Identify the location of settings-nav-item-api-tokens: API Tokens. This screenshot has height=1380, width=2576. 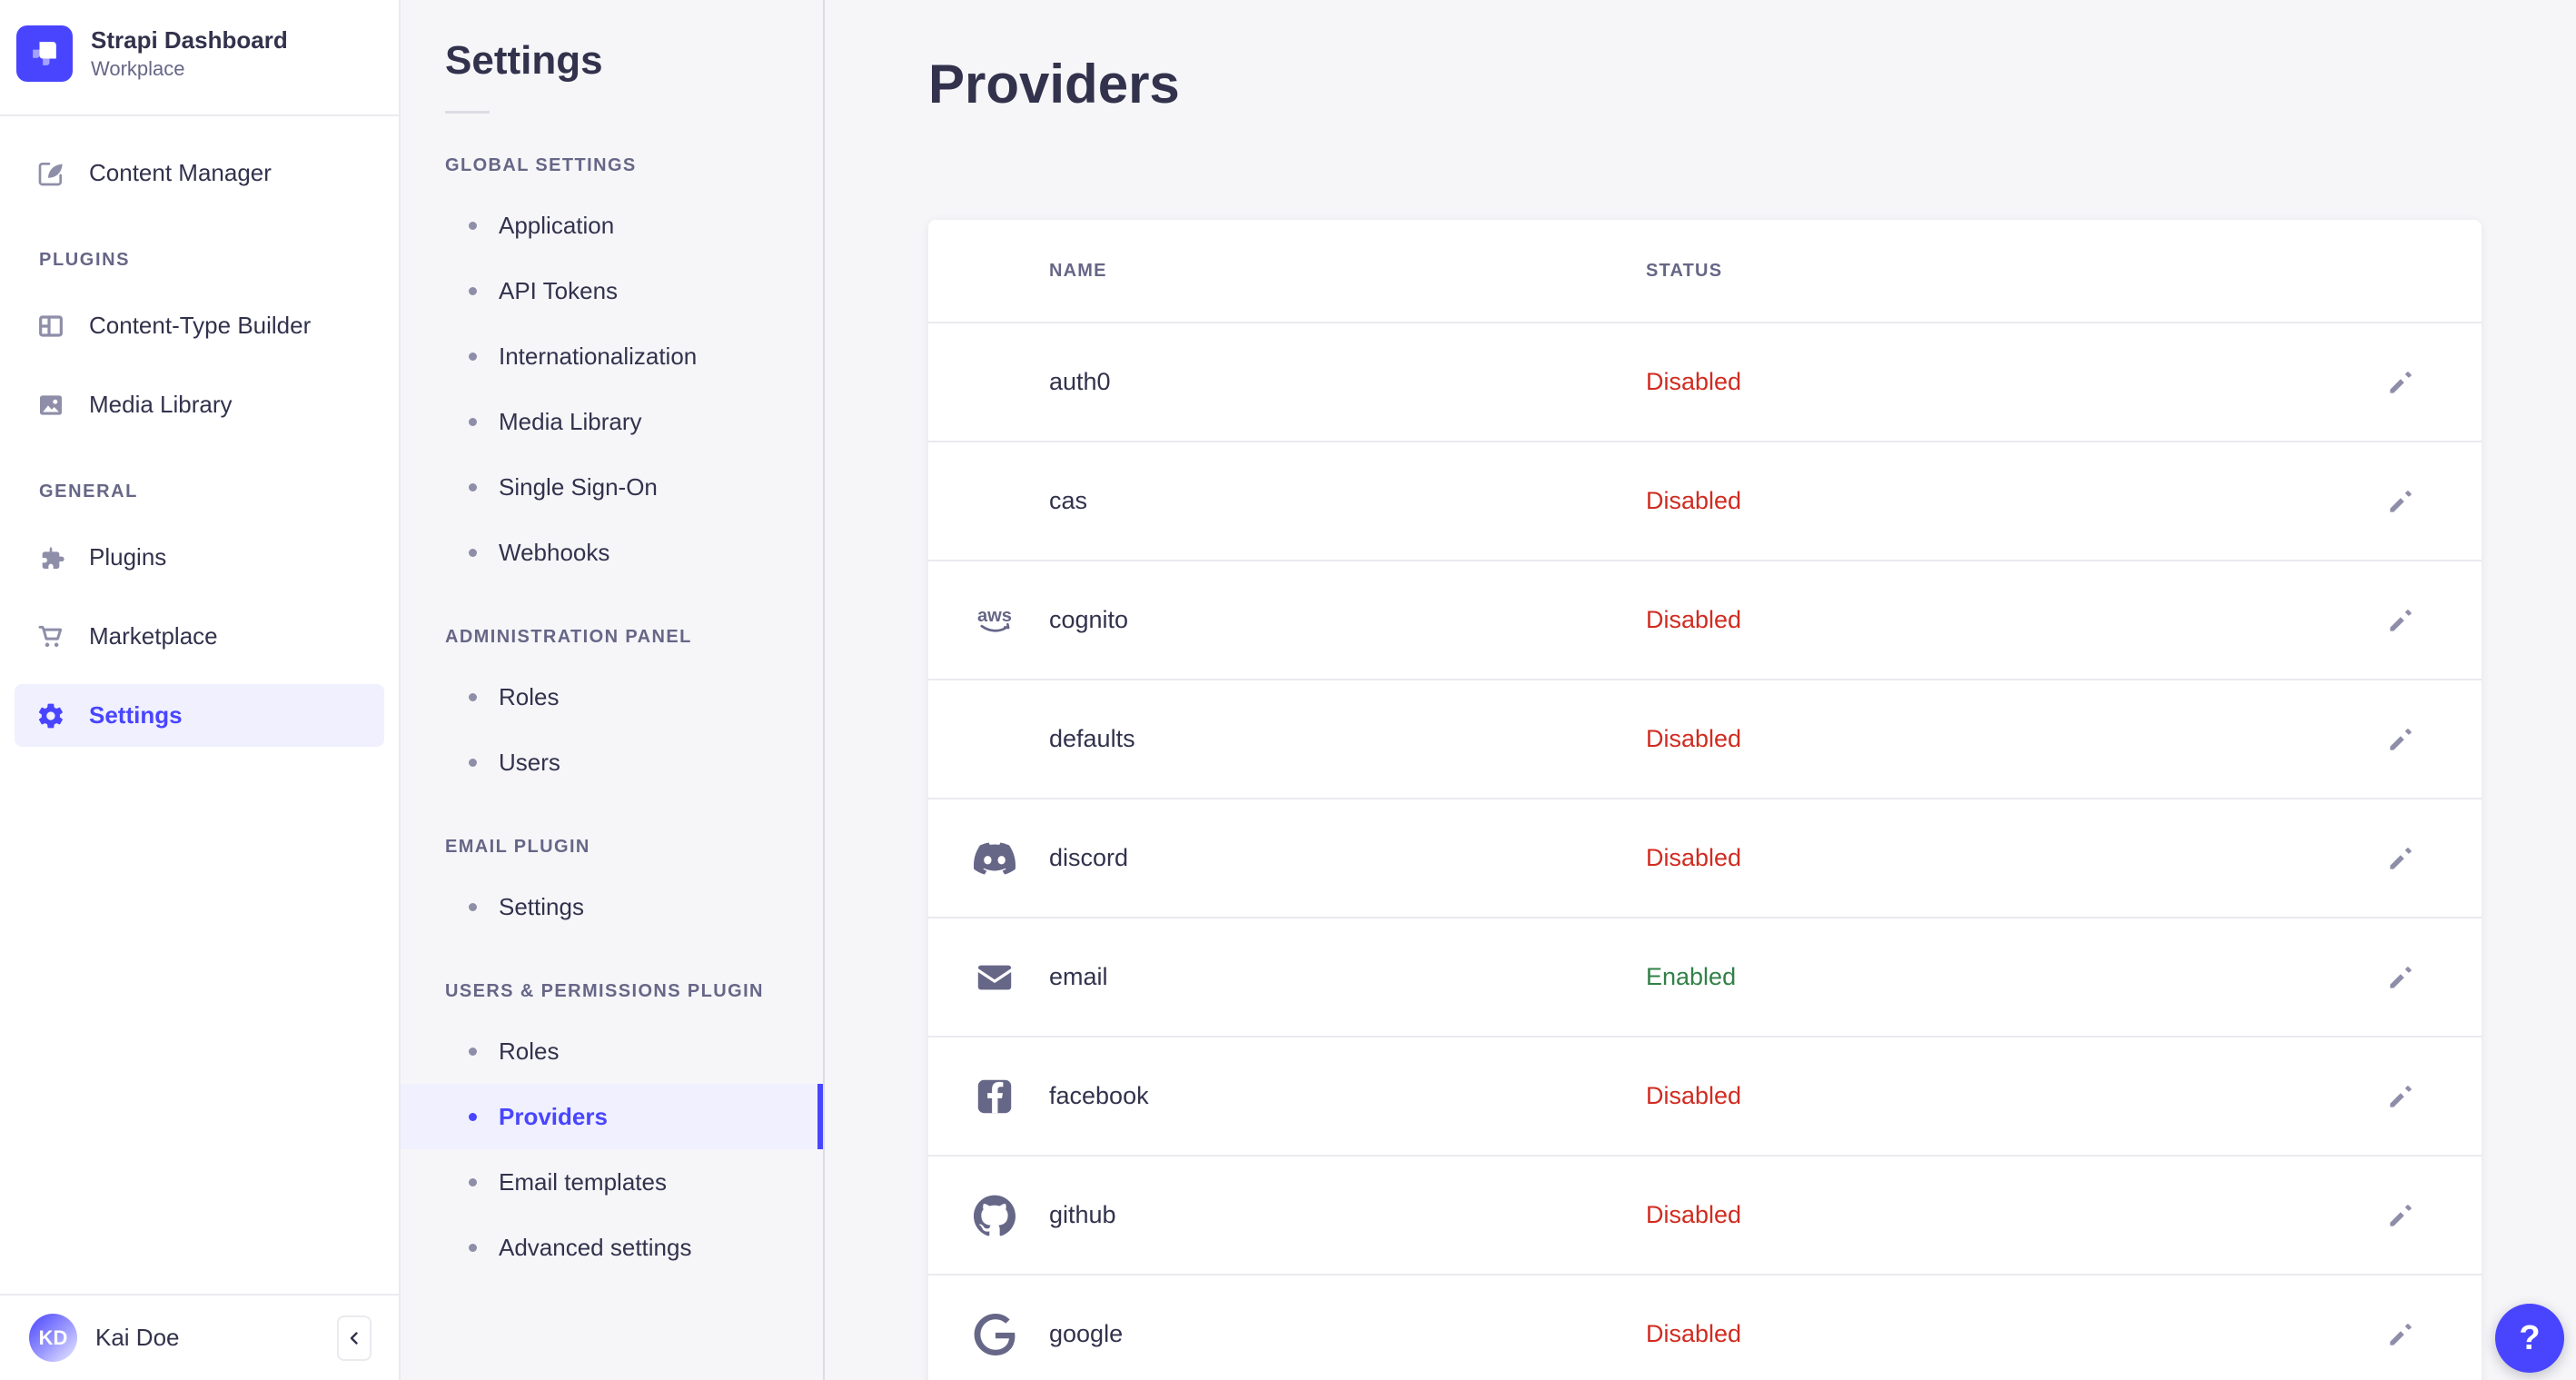
(612, 290).